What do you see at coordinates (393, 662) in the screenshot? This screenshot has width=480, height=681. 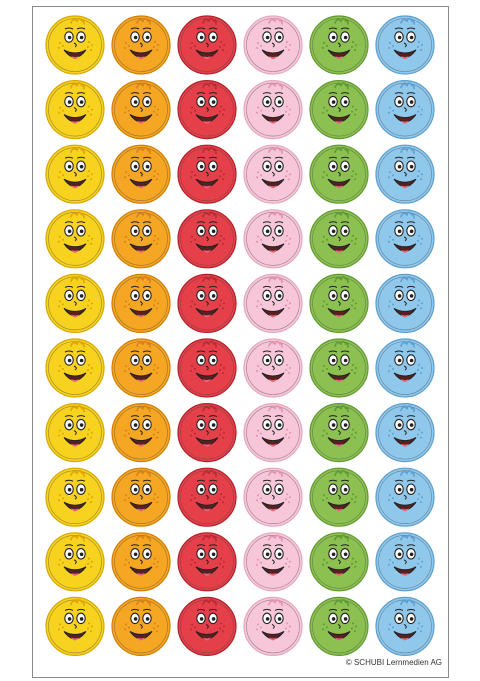 I see `copyright-notice: © SCHUBI Lernmedien AG` at bounding box center [393, 662].